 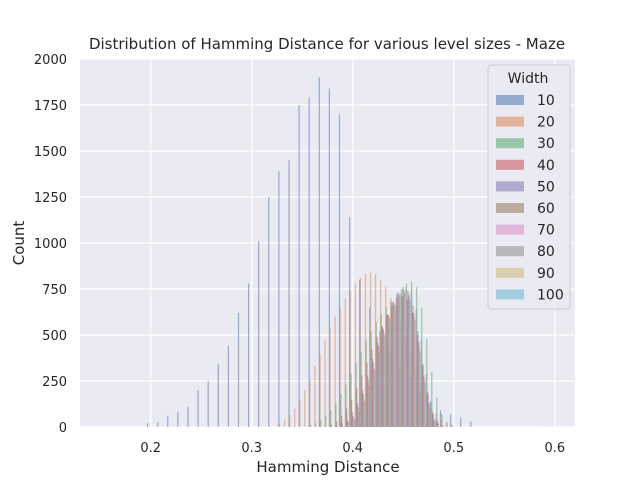 I want to click on legend-entry-label: 60, so click(x=546, y=209).